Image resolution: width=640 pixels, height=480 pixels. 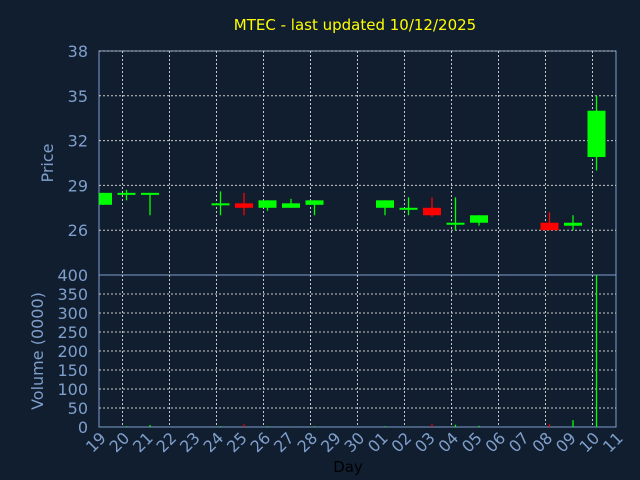 What do you see at coordinates (78, 408) in the screenshot?
I see `volume-tick-label: 50` at bounding box center [78, 408].